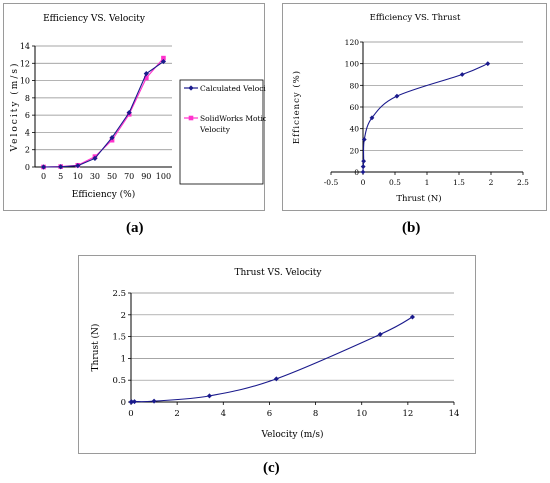  I want to click on chart-b-title: Efficiency VS. Thrust, so click(415, 18).